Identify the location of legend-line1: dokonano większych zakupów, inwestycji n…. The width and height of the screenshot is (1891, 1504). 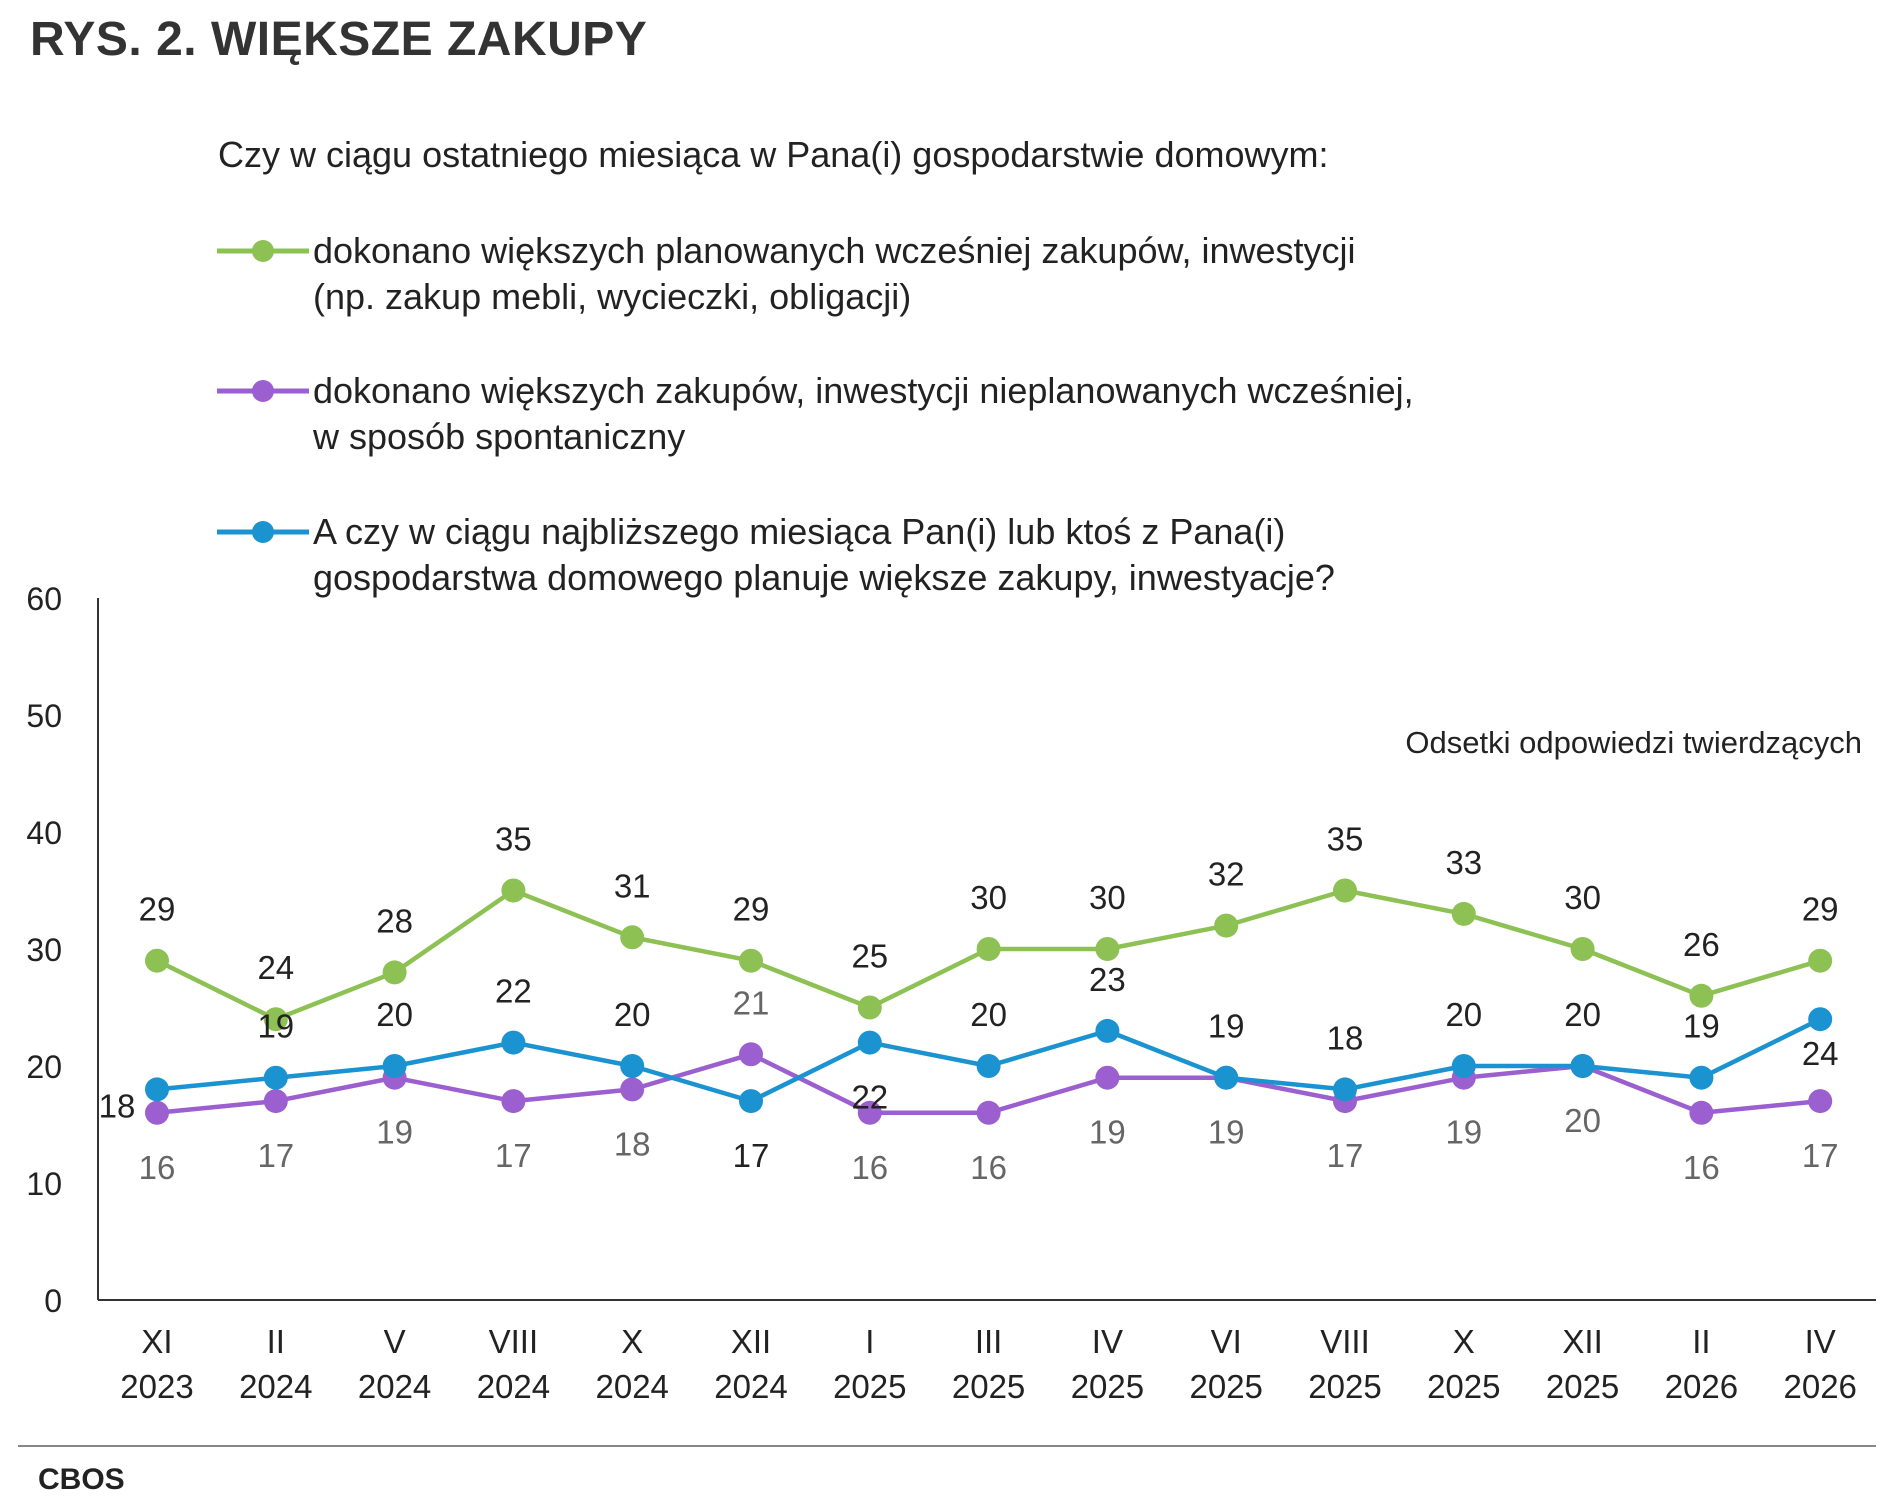
(863, 390).